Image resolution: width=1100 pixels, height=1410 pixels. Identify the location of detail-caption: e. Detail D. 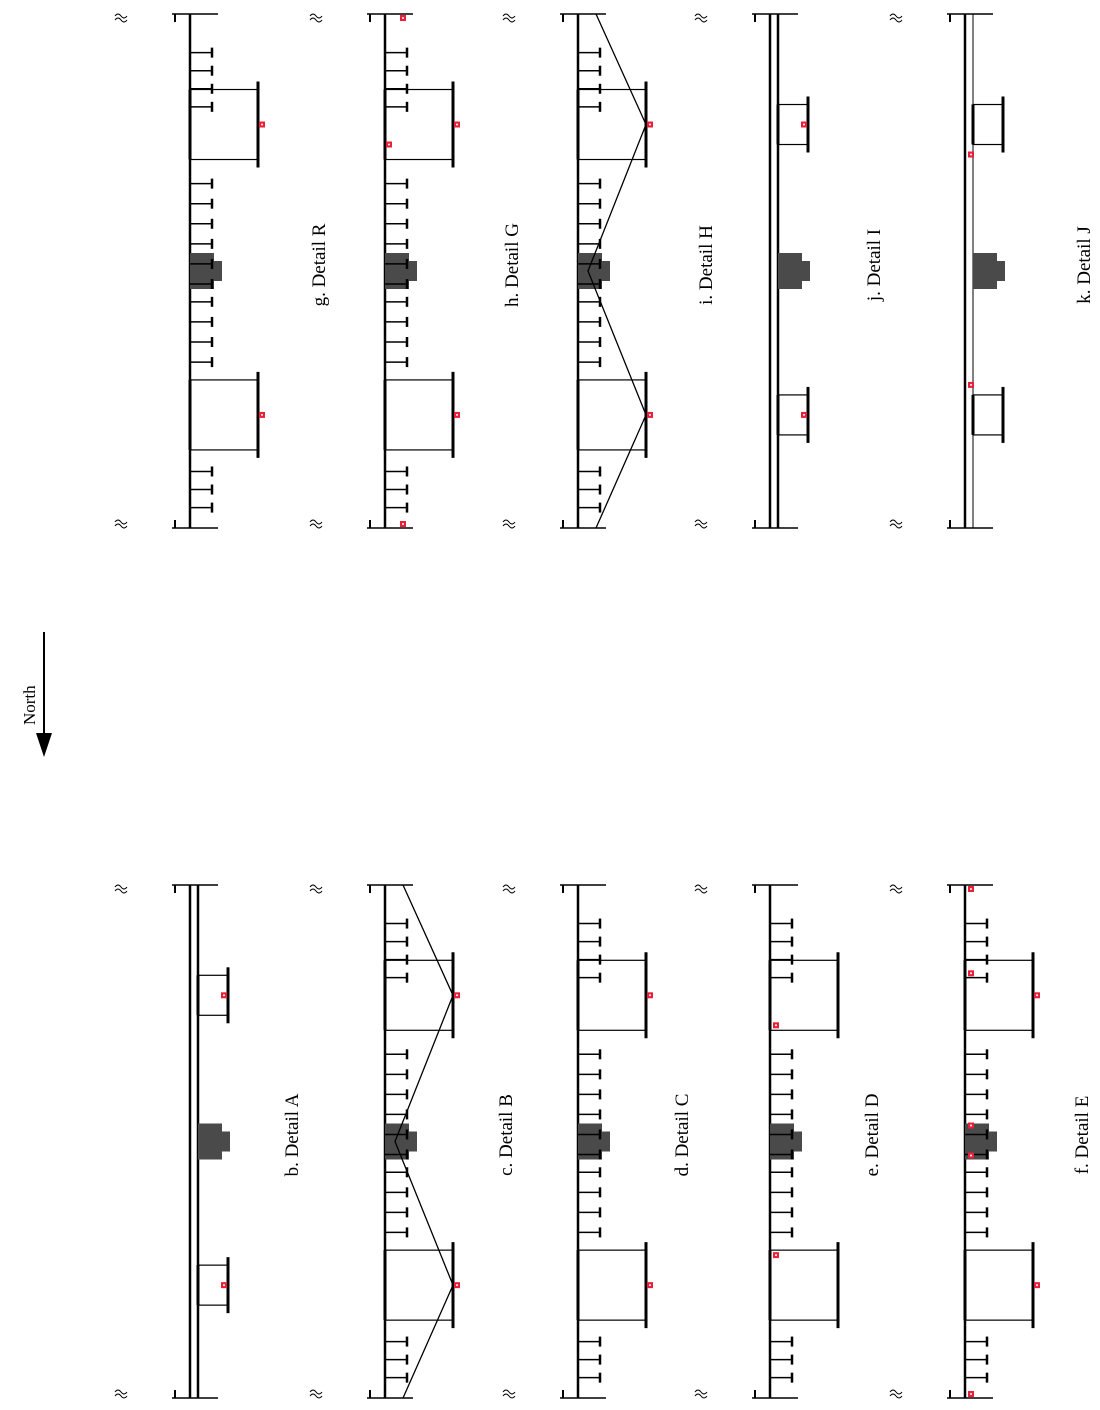
(872, 1135).